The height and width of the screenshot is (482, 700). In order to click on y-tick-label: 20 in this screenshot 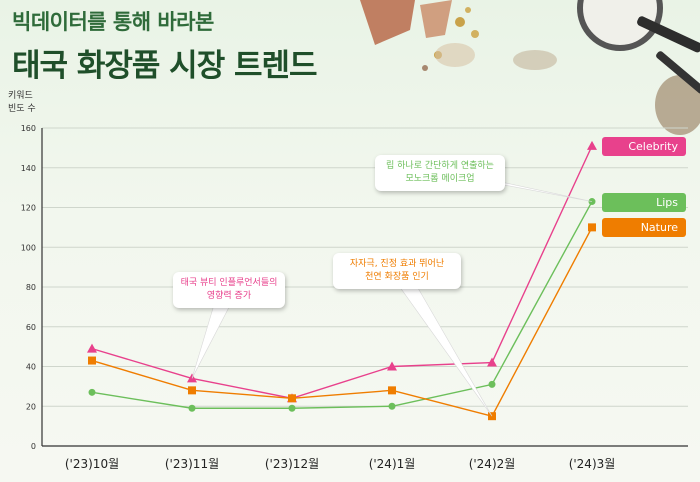, I will do `click(31, 406)`.